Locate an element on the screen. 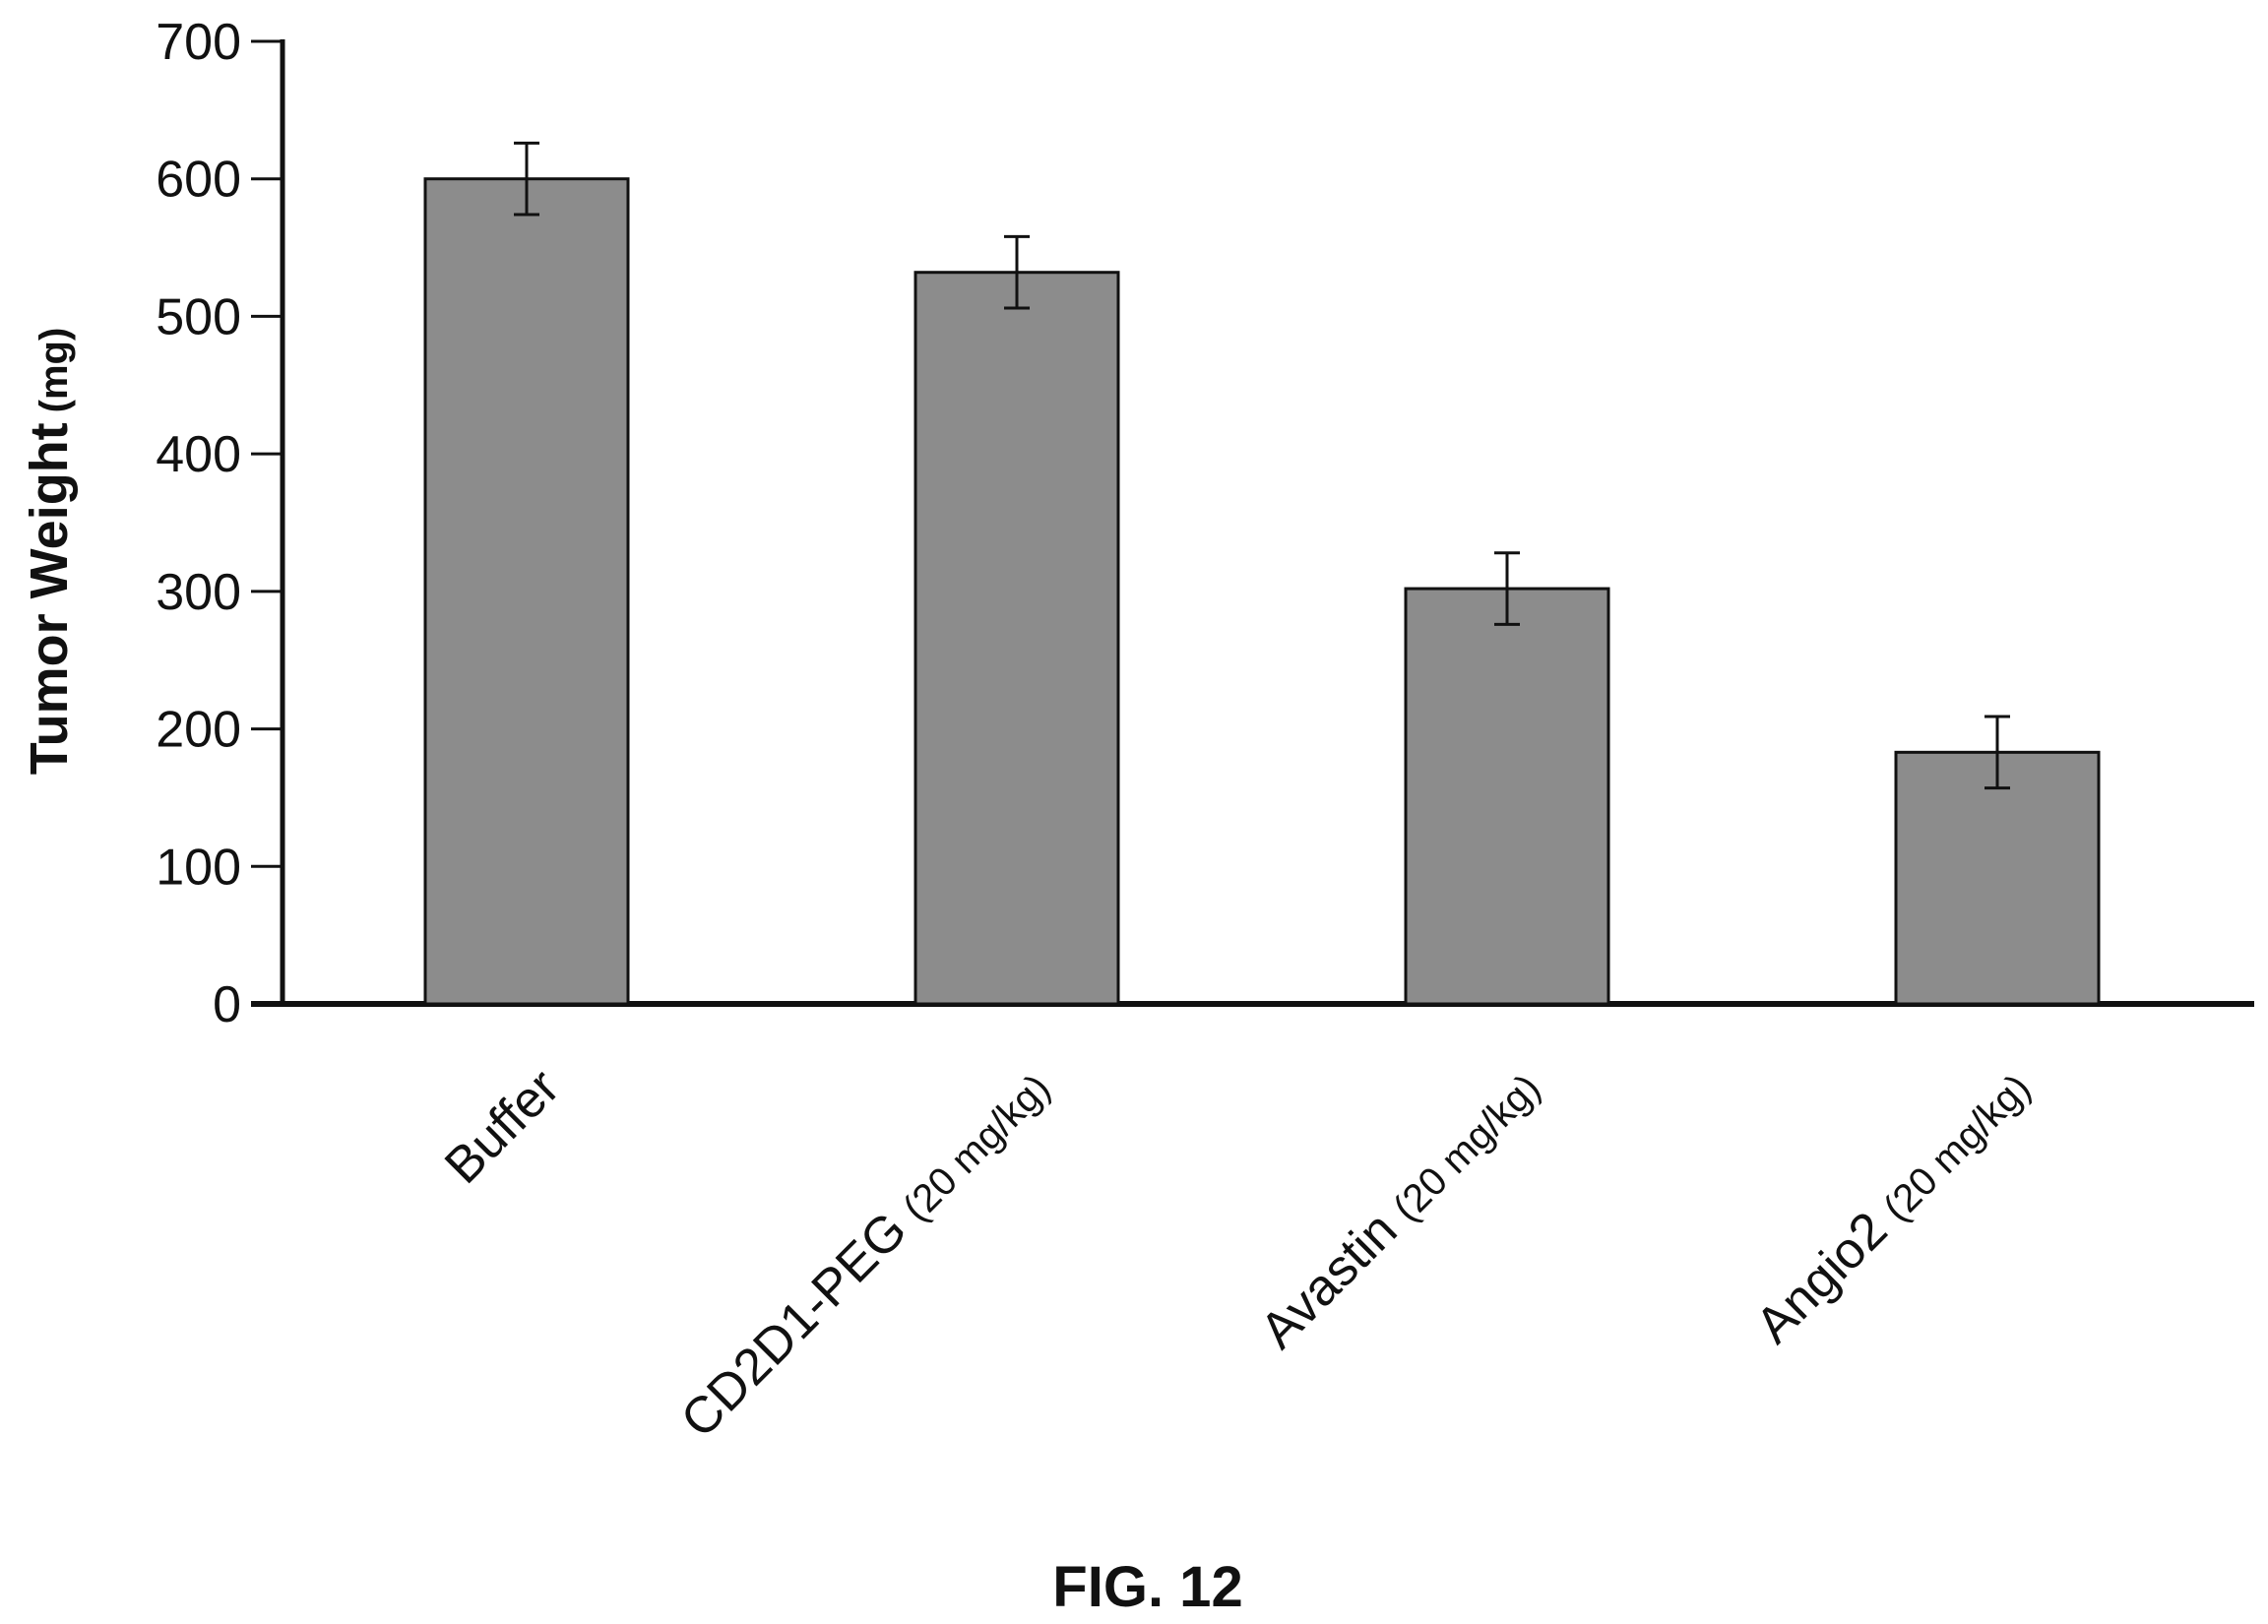 The width and height of the screenshot is (2268, 1624). y-tick-label: 500 is located at coordinates (198, 316).